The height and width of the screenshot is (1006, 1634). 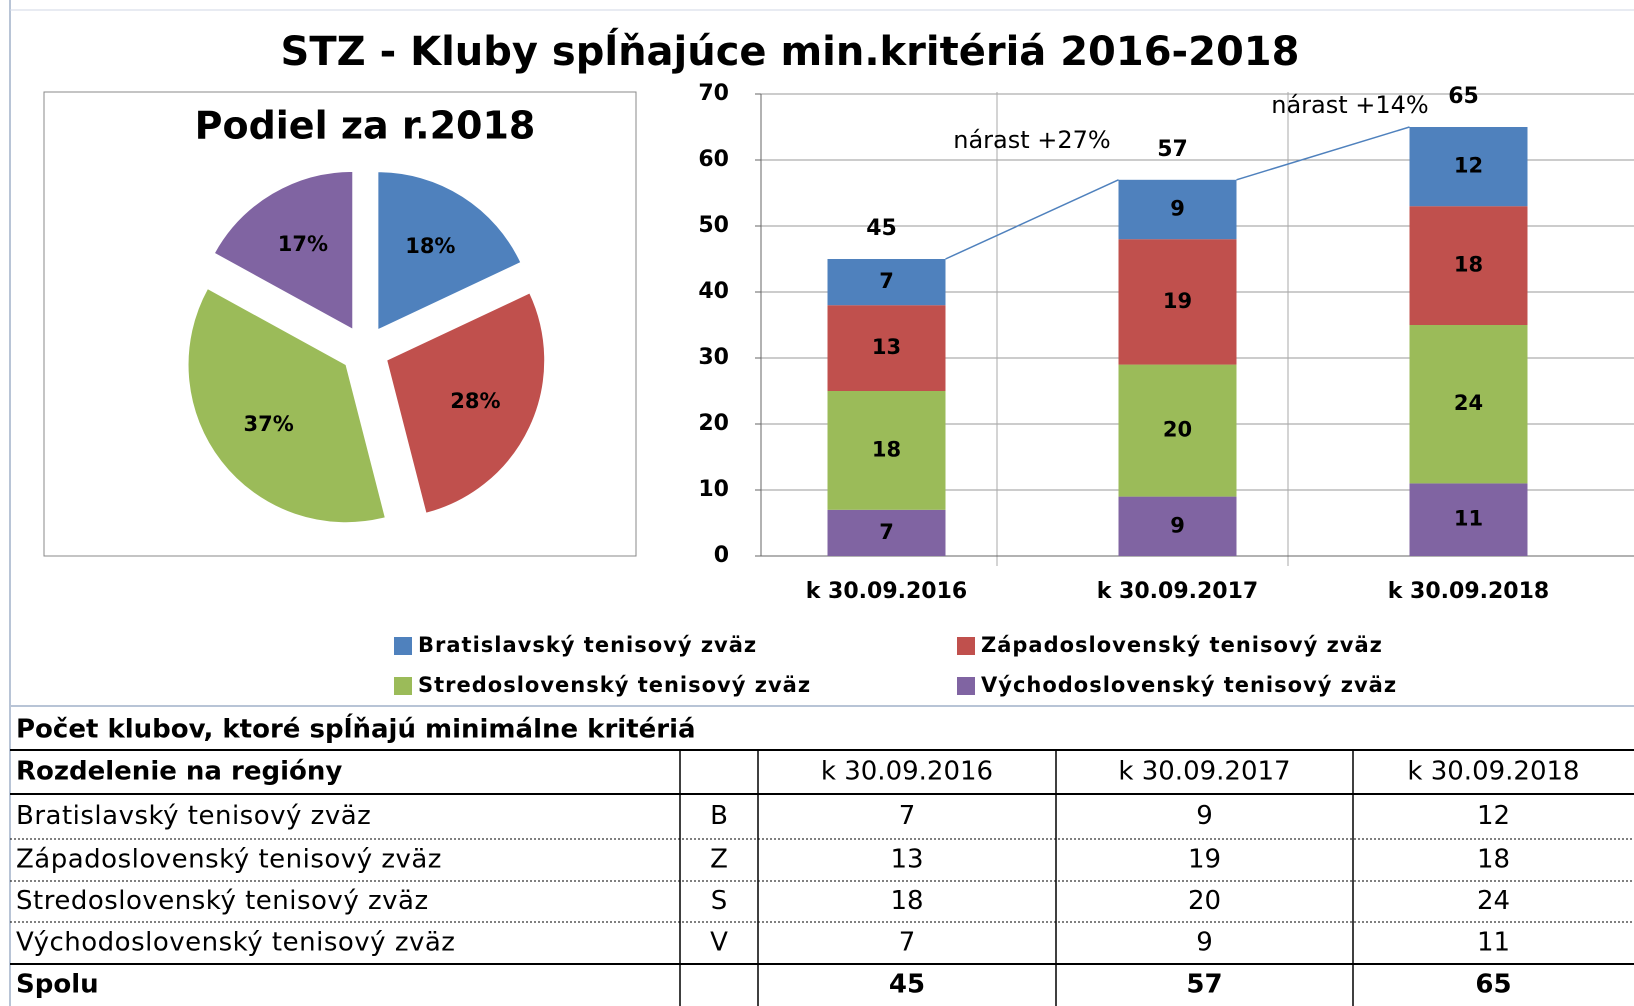 What do you see at coordinates (1189, 685) in the screenshot?
I see `legend-label: Východoslovenský tenisový zväz` at bounding box center [1189, 685].